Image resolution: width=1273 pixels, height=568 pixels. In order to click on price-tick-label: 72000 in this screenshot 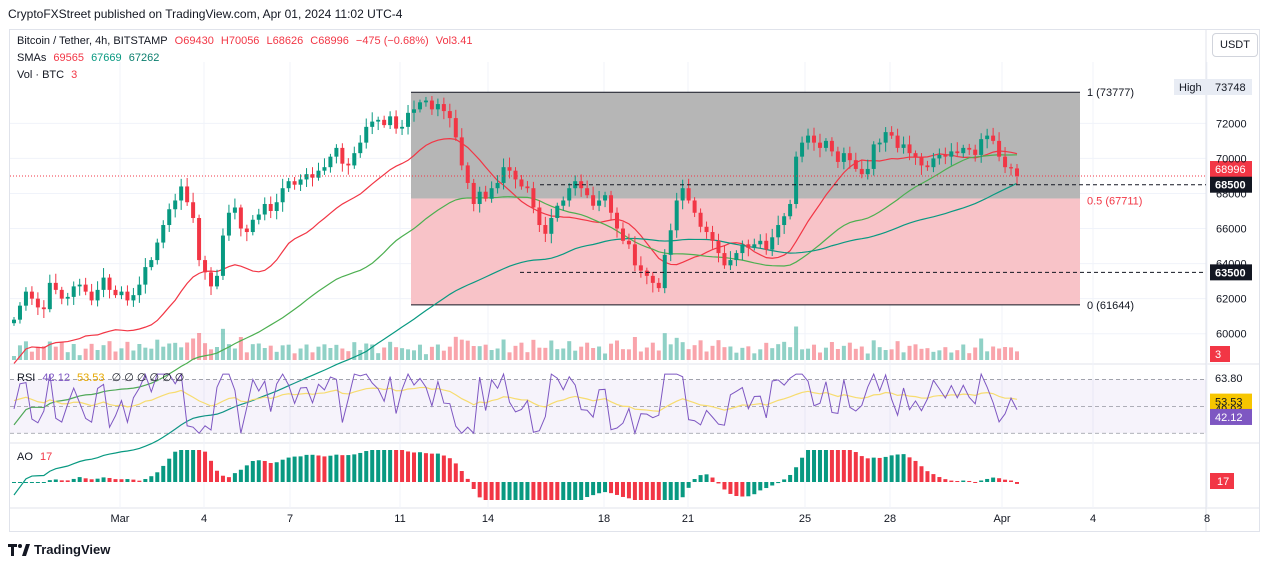, I will do `click(1231, 124)`.